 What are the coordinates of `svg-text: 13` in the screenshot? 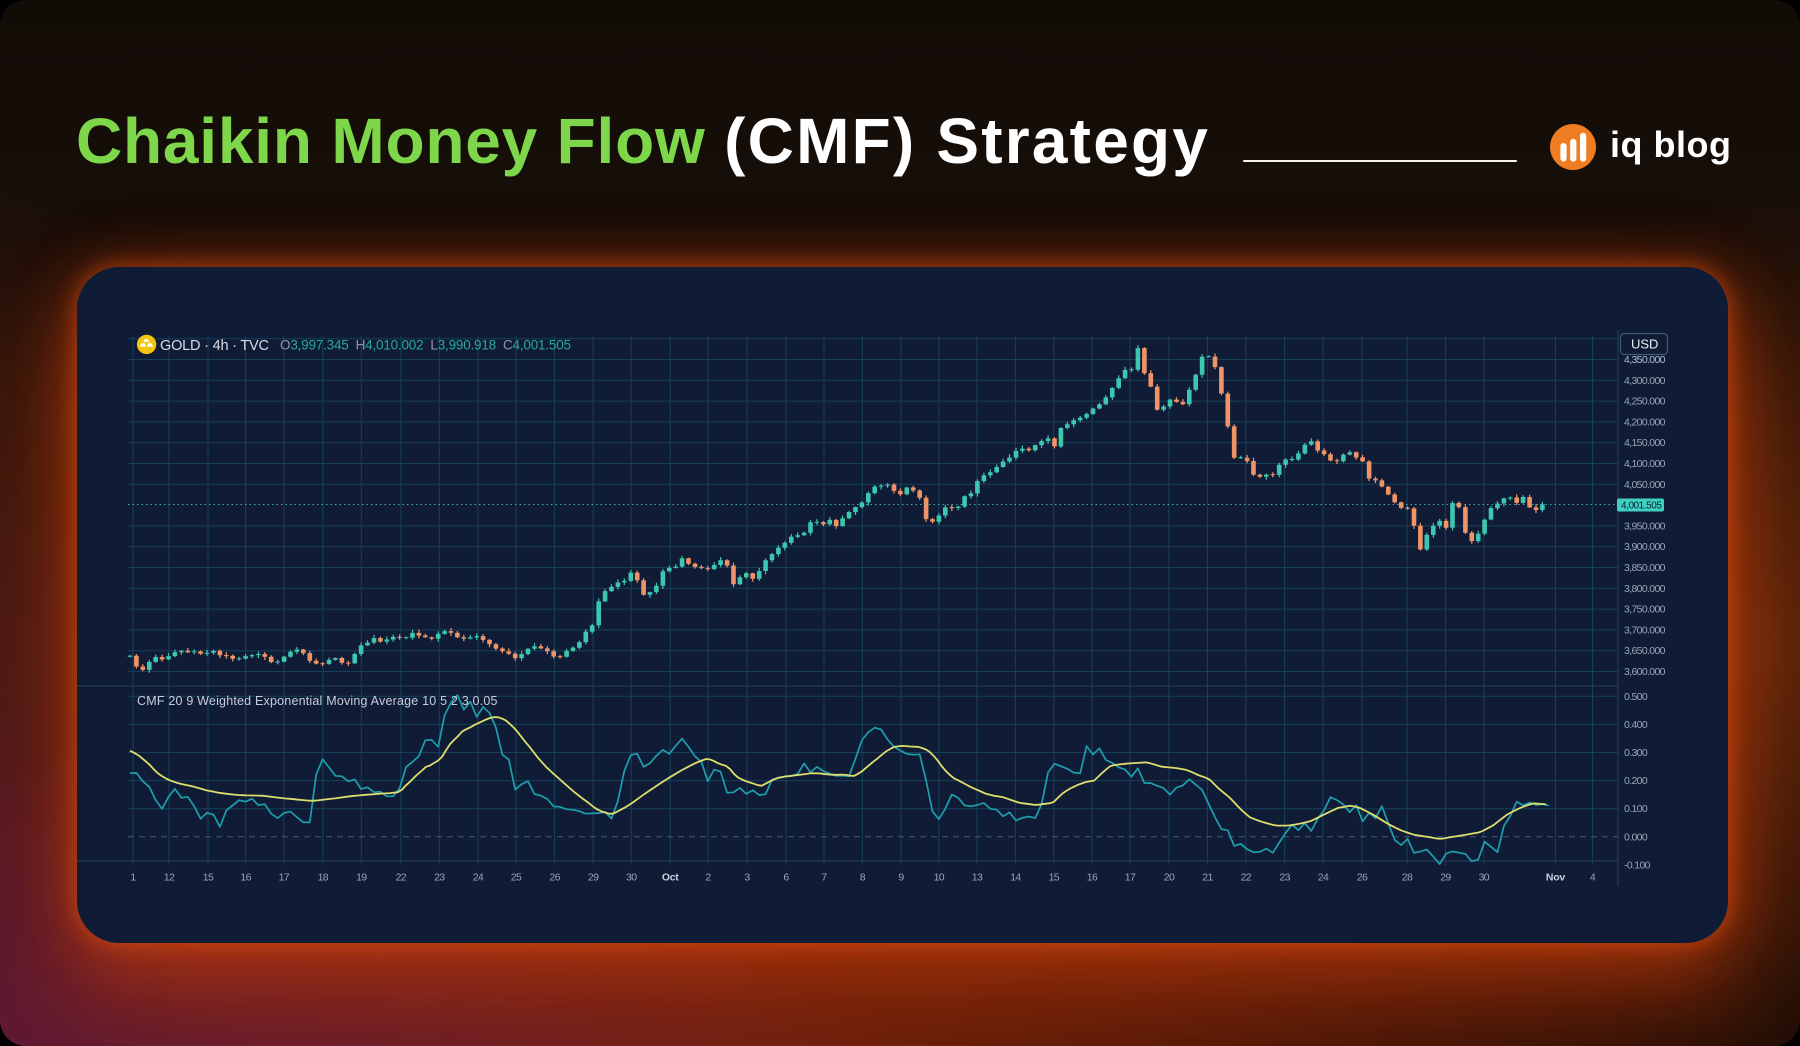 It's located at (977, 878).